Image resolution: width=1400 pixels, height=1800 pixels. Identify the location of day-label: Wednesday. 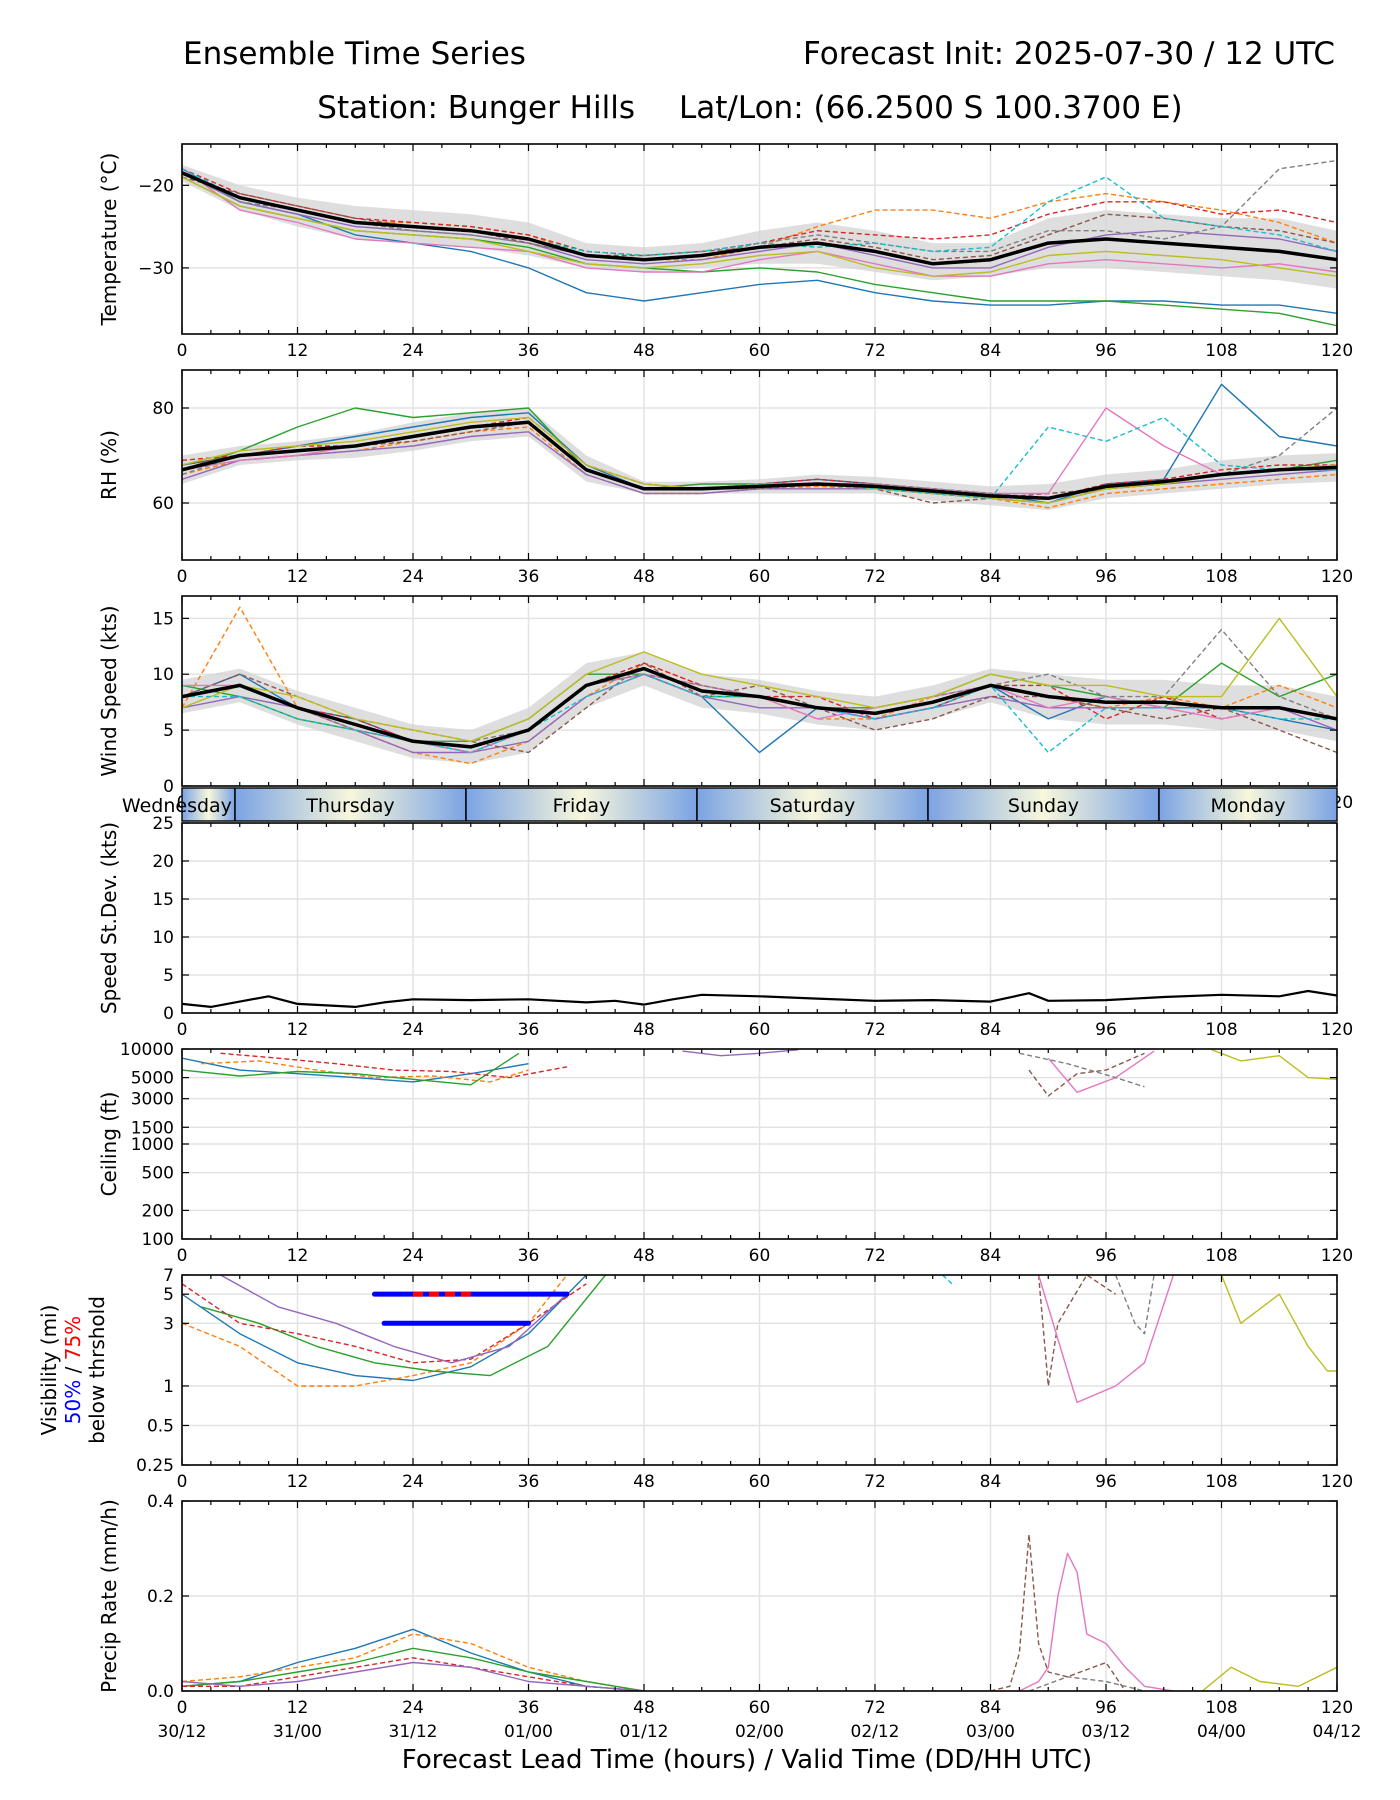
(177, 806).